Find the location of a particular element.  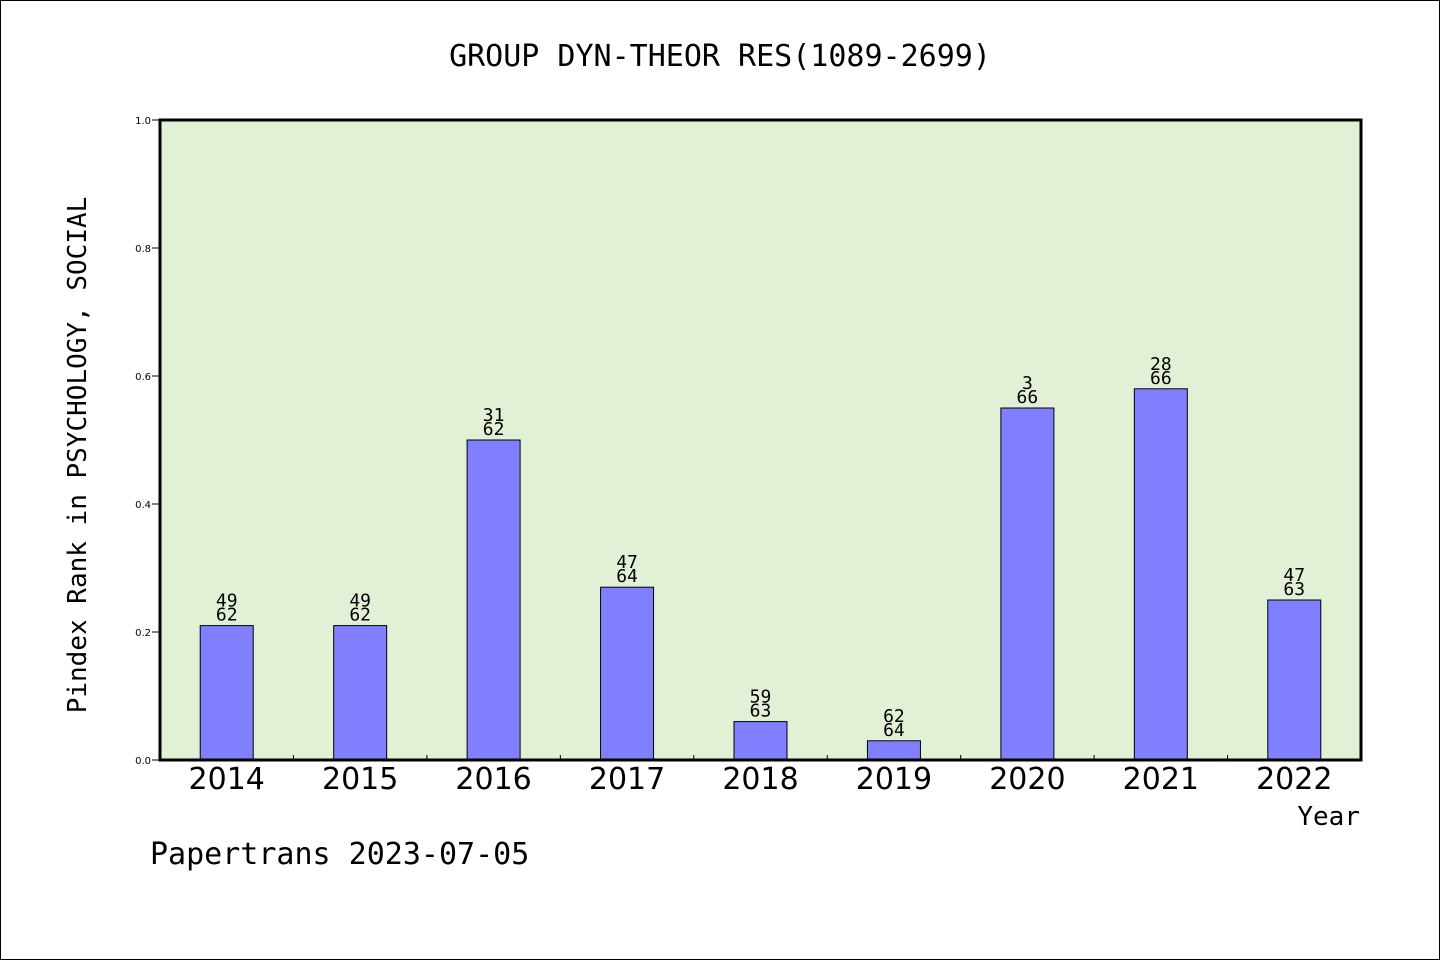

y-tick-label: 0.4 is located at coordinates (143, 505).